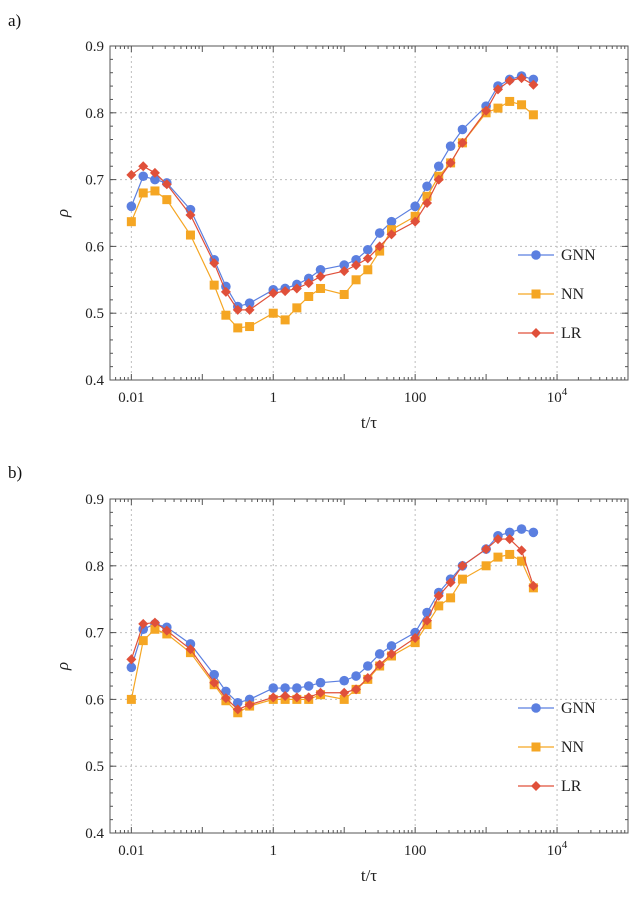  What do you see at coordinates (15, 472) in the screenshot?
I see `panel-label: b)` at bounding box center [15, 472].